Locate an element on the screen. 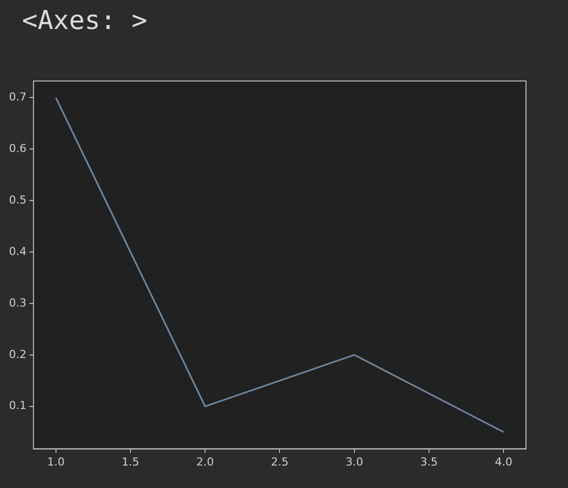 Image resolution: width=568 pixels, height=488 pixels. y-tick-label: 0.6 is located at coordinates (17, 149).